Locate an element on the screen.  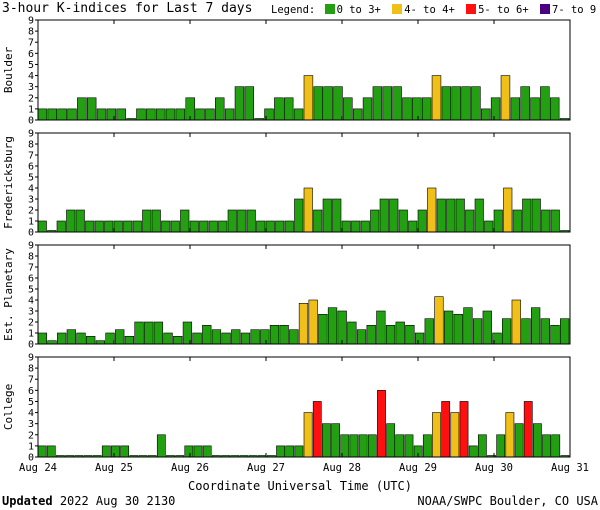
x-tick-label: Aug 28 is located at coordinates (342, 468).